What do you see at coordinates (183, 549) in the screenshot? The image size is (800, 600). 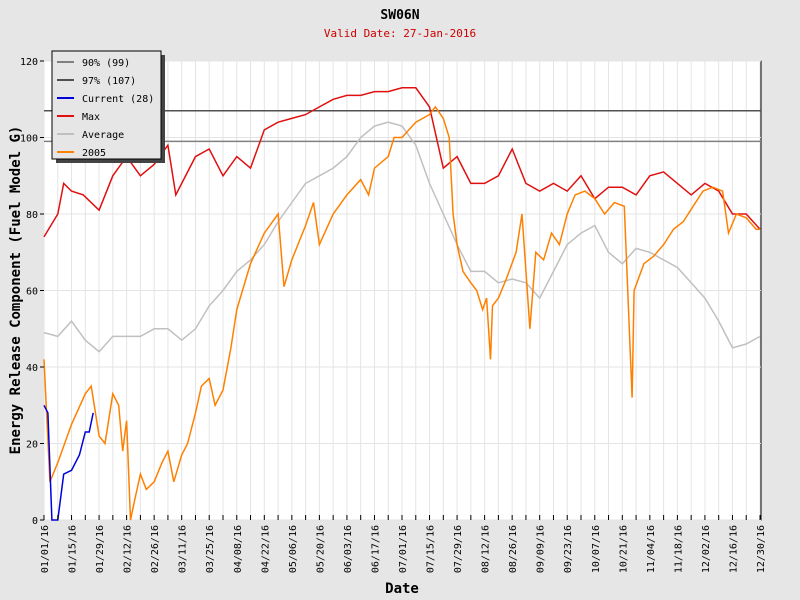 I see `x-tick-label: 03/11/16` at bounding box center [183, 549].